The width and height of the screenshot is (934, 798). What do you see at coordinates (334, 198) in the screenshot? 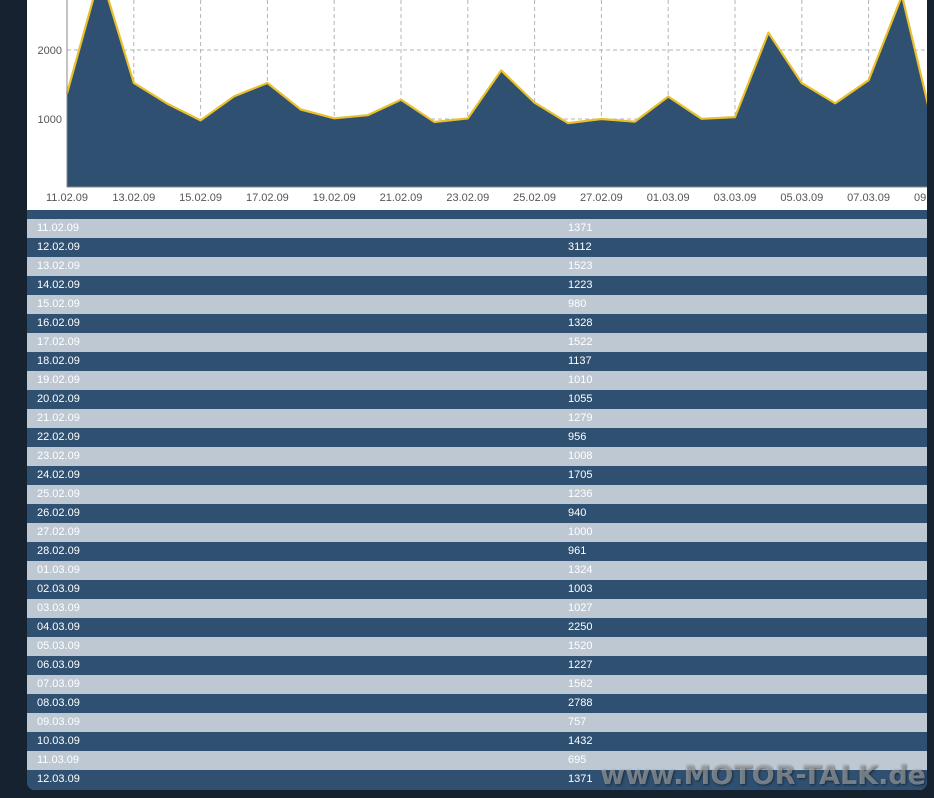
I see `x-tick-label: 19.02.09` at bounding box center [334, 198].